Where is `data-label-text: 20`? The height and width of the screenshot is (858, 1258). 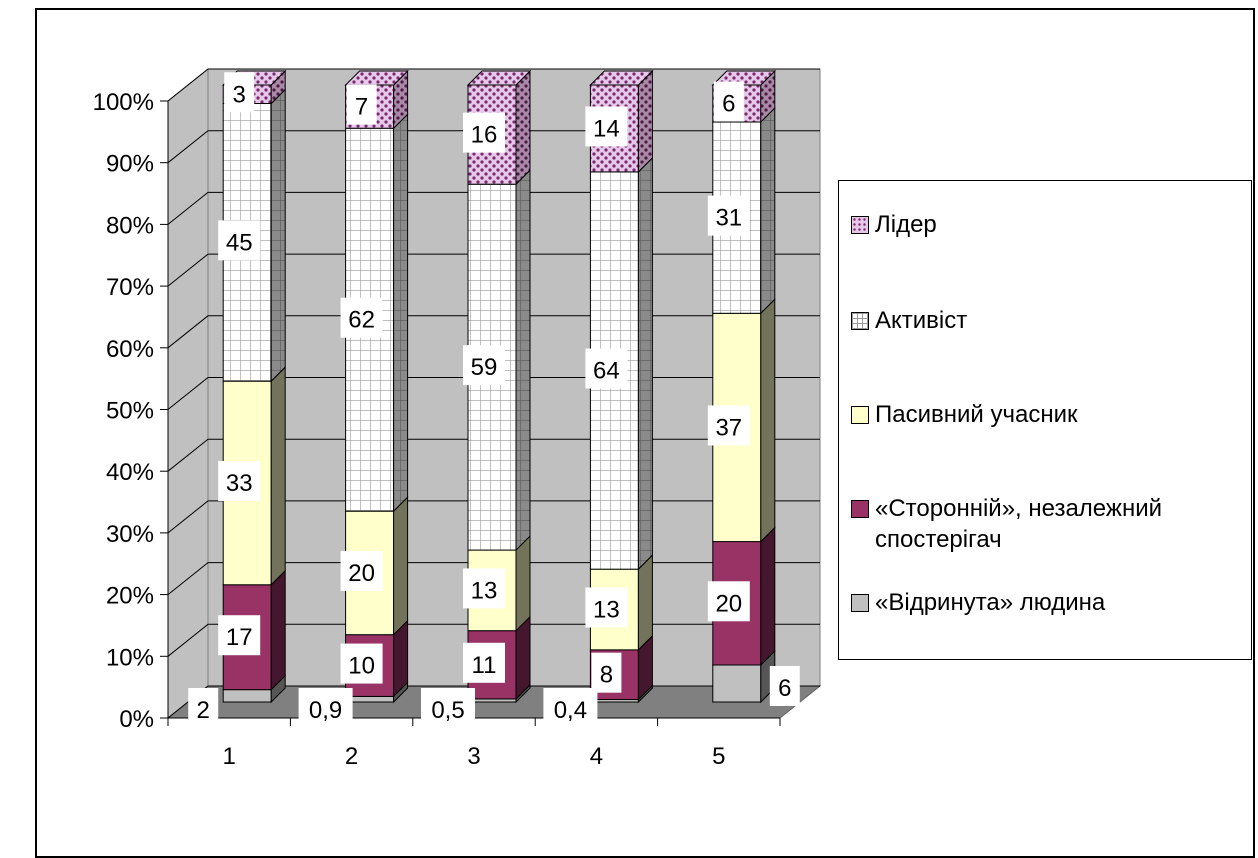 data-label-text: 20 is located at coordinates (361, 573).